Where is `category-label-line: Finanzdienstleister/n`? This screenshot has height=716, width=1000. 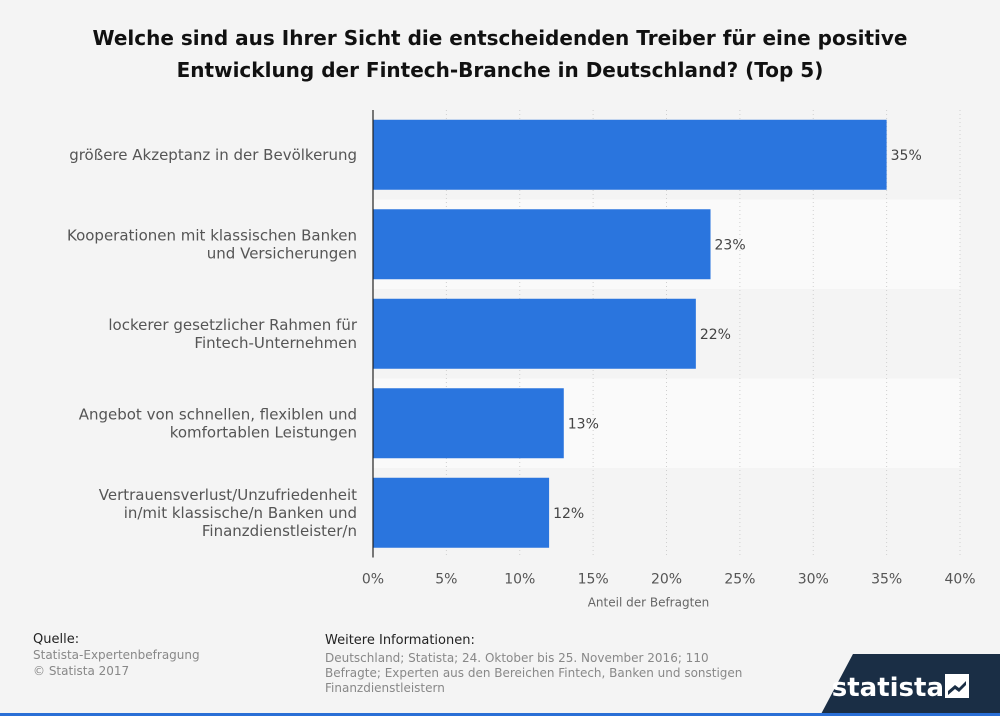 category-label-line: Finanzdienstleister/n is located at coordinates (279, 531).